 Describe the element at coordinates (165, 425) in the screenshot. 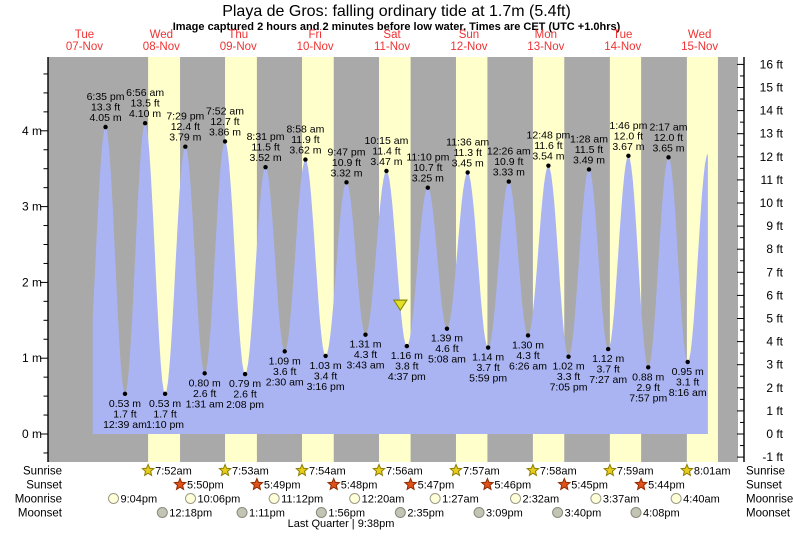

I see `low-tide-label-line: 1:10 pm` at that location.